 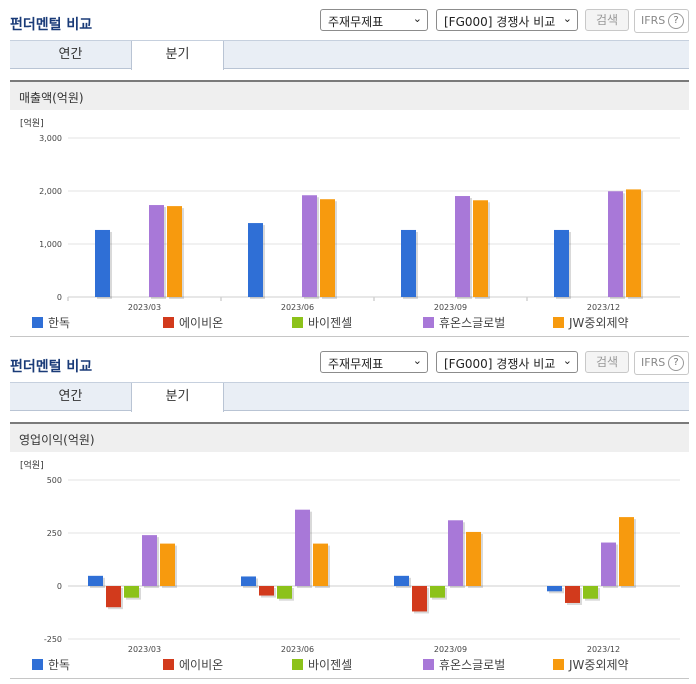 I want to click on metric-header: 매출액(억원), so click(x=349, y=95).